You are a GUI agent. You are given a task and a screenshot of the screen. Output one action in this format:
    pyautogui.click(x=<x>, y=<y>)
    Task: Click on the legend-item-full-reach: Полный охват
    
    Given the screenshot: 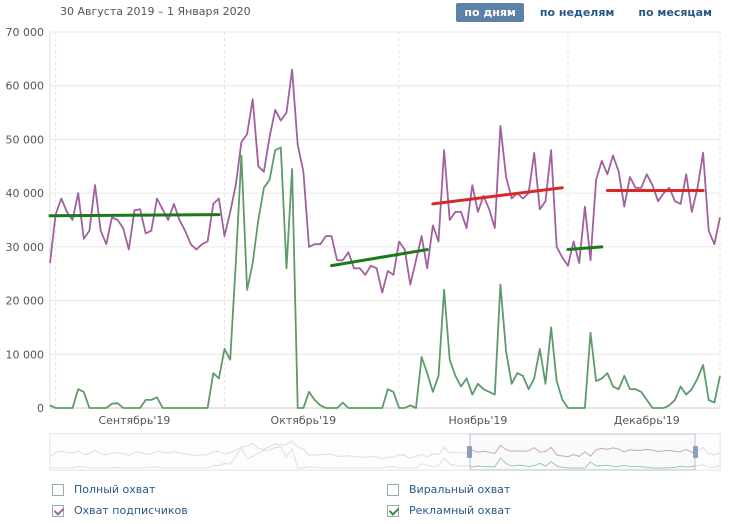 What is the action you would take?
    pyautogui.click(x=103, y=489)
    